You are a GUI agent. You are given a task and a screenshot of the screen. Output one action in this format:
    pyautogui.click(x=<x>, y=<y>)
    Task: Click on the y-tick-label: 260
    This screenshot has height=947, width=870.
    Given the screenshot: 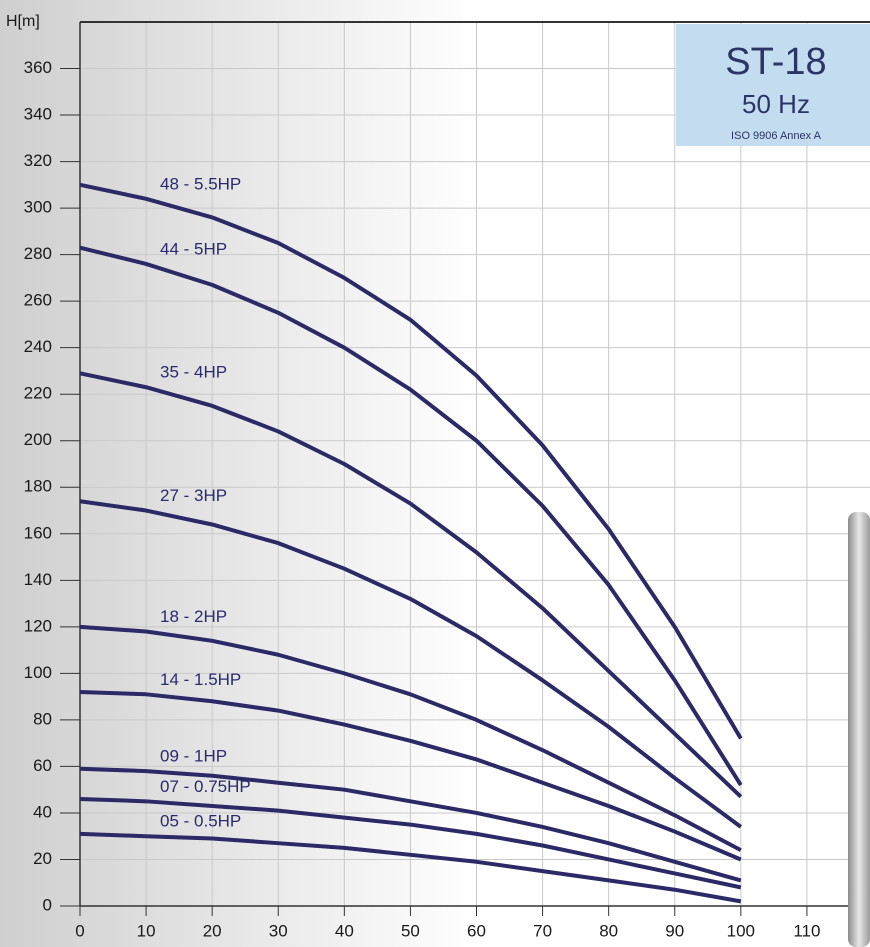 What is the action you would take?
    pyautogui.click(x=38, y=300)
    